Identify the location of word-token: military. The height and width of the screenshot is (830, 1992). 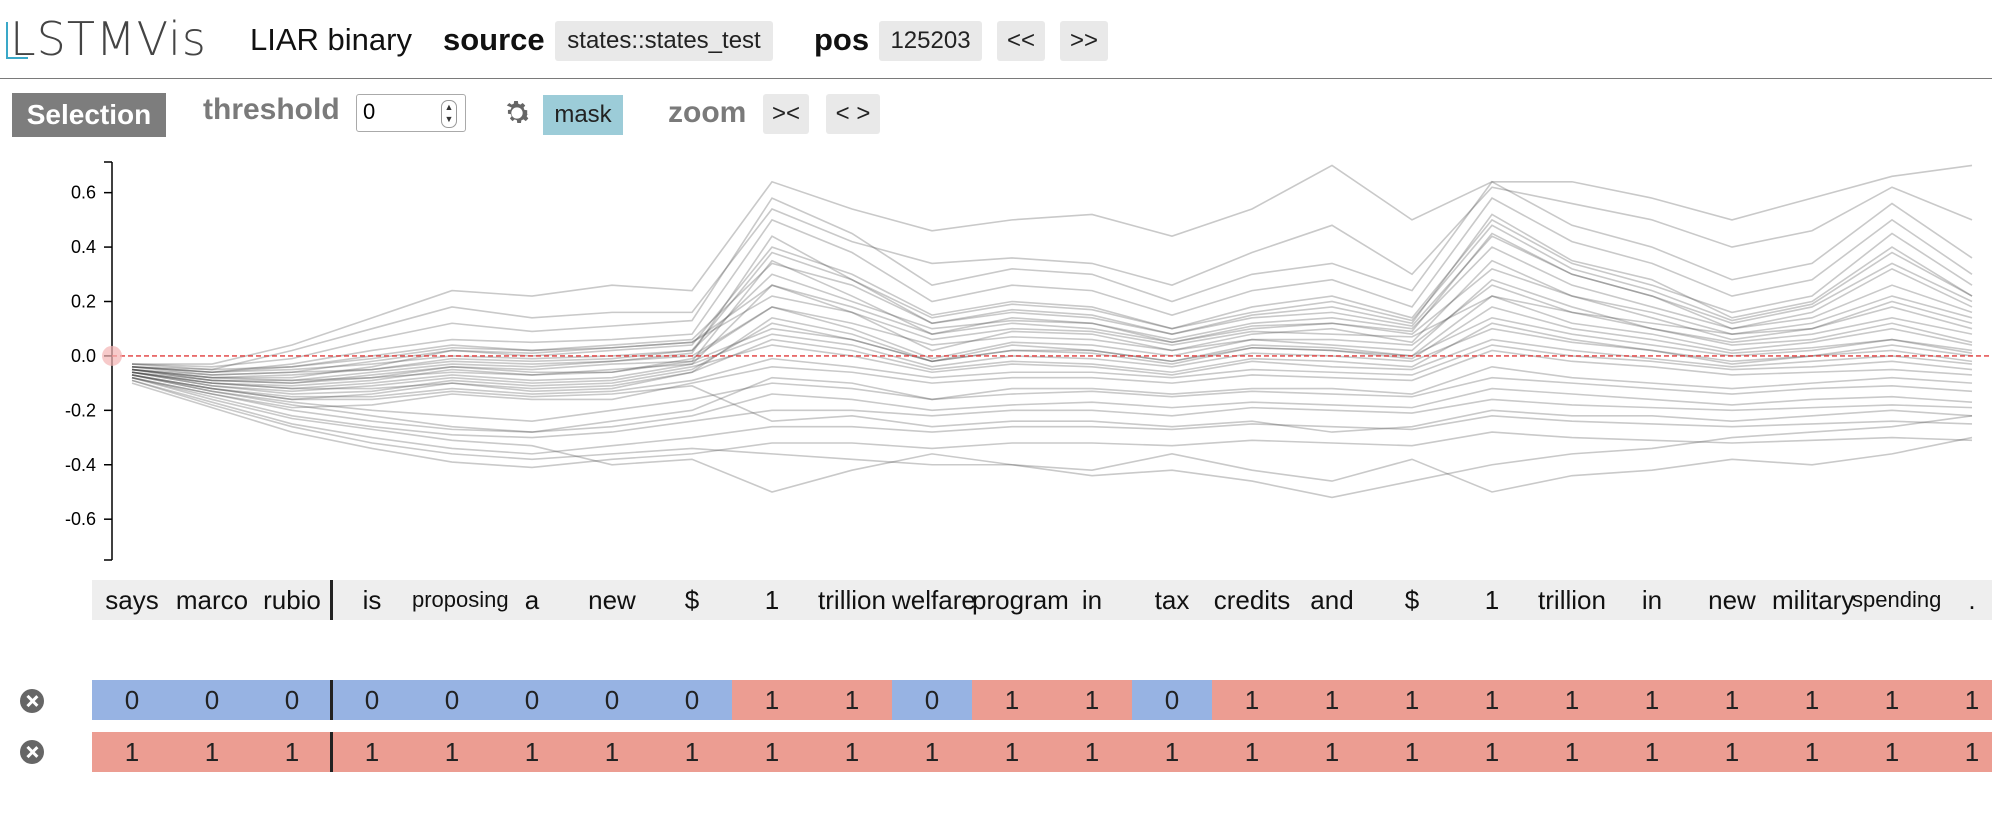
(1813, 600).